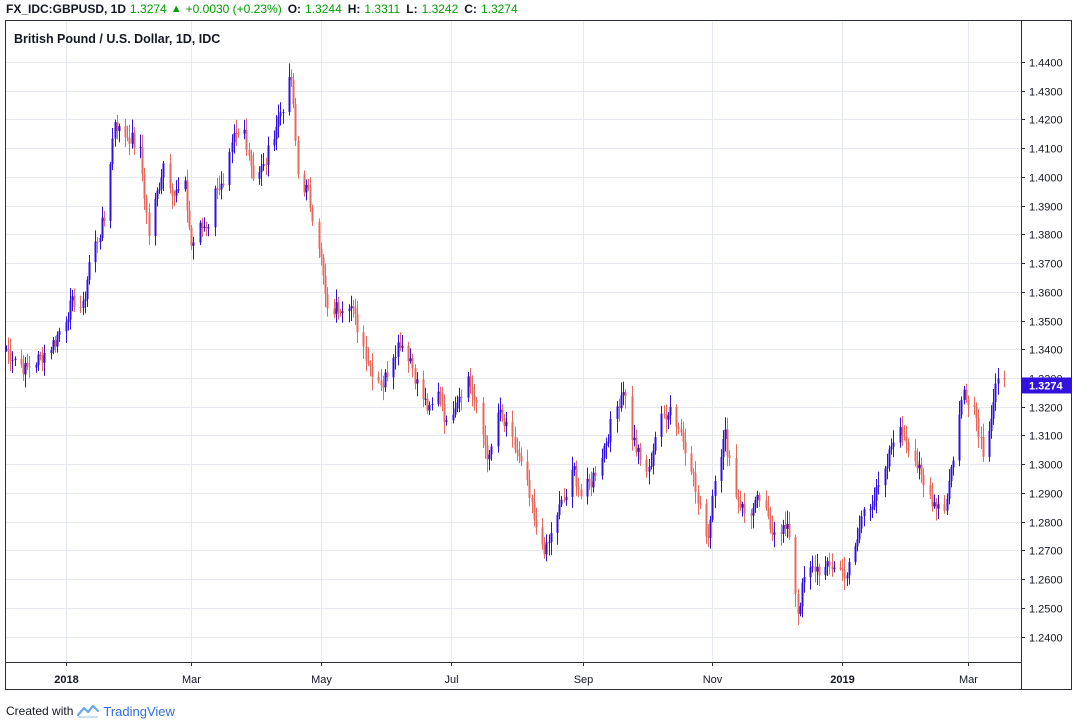  I want to click on x-tick-label-4: Sep, so click(584, 680).